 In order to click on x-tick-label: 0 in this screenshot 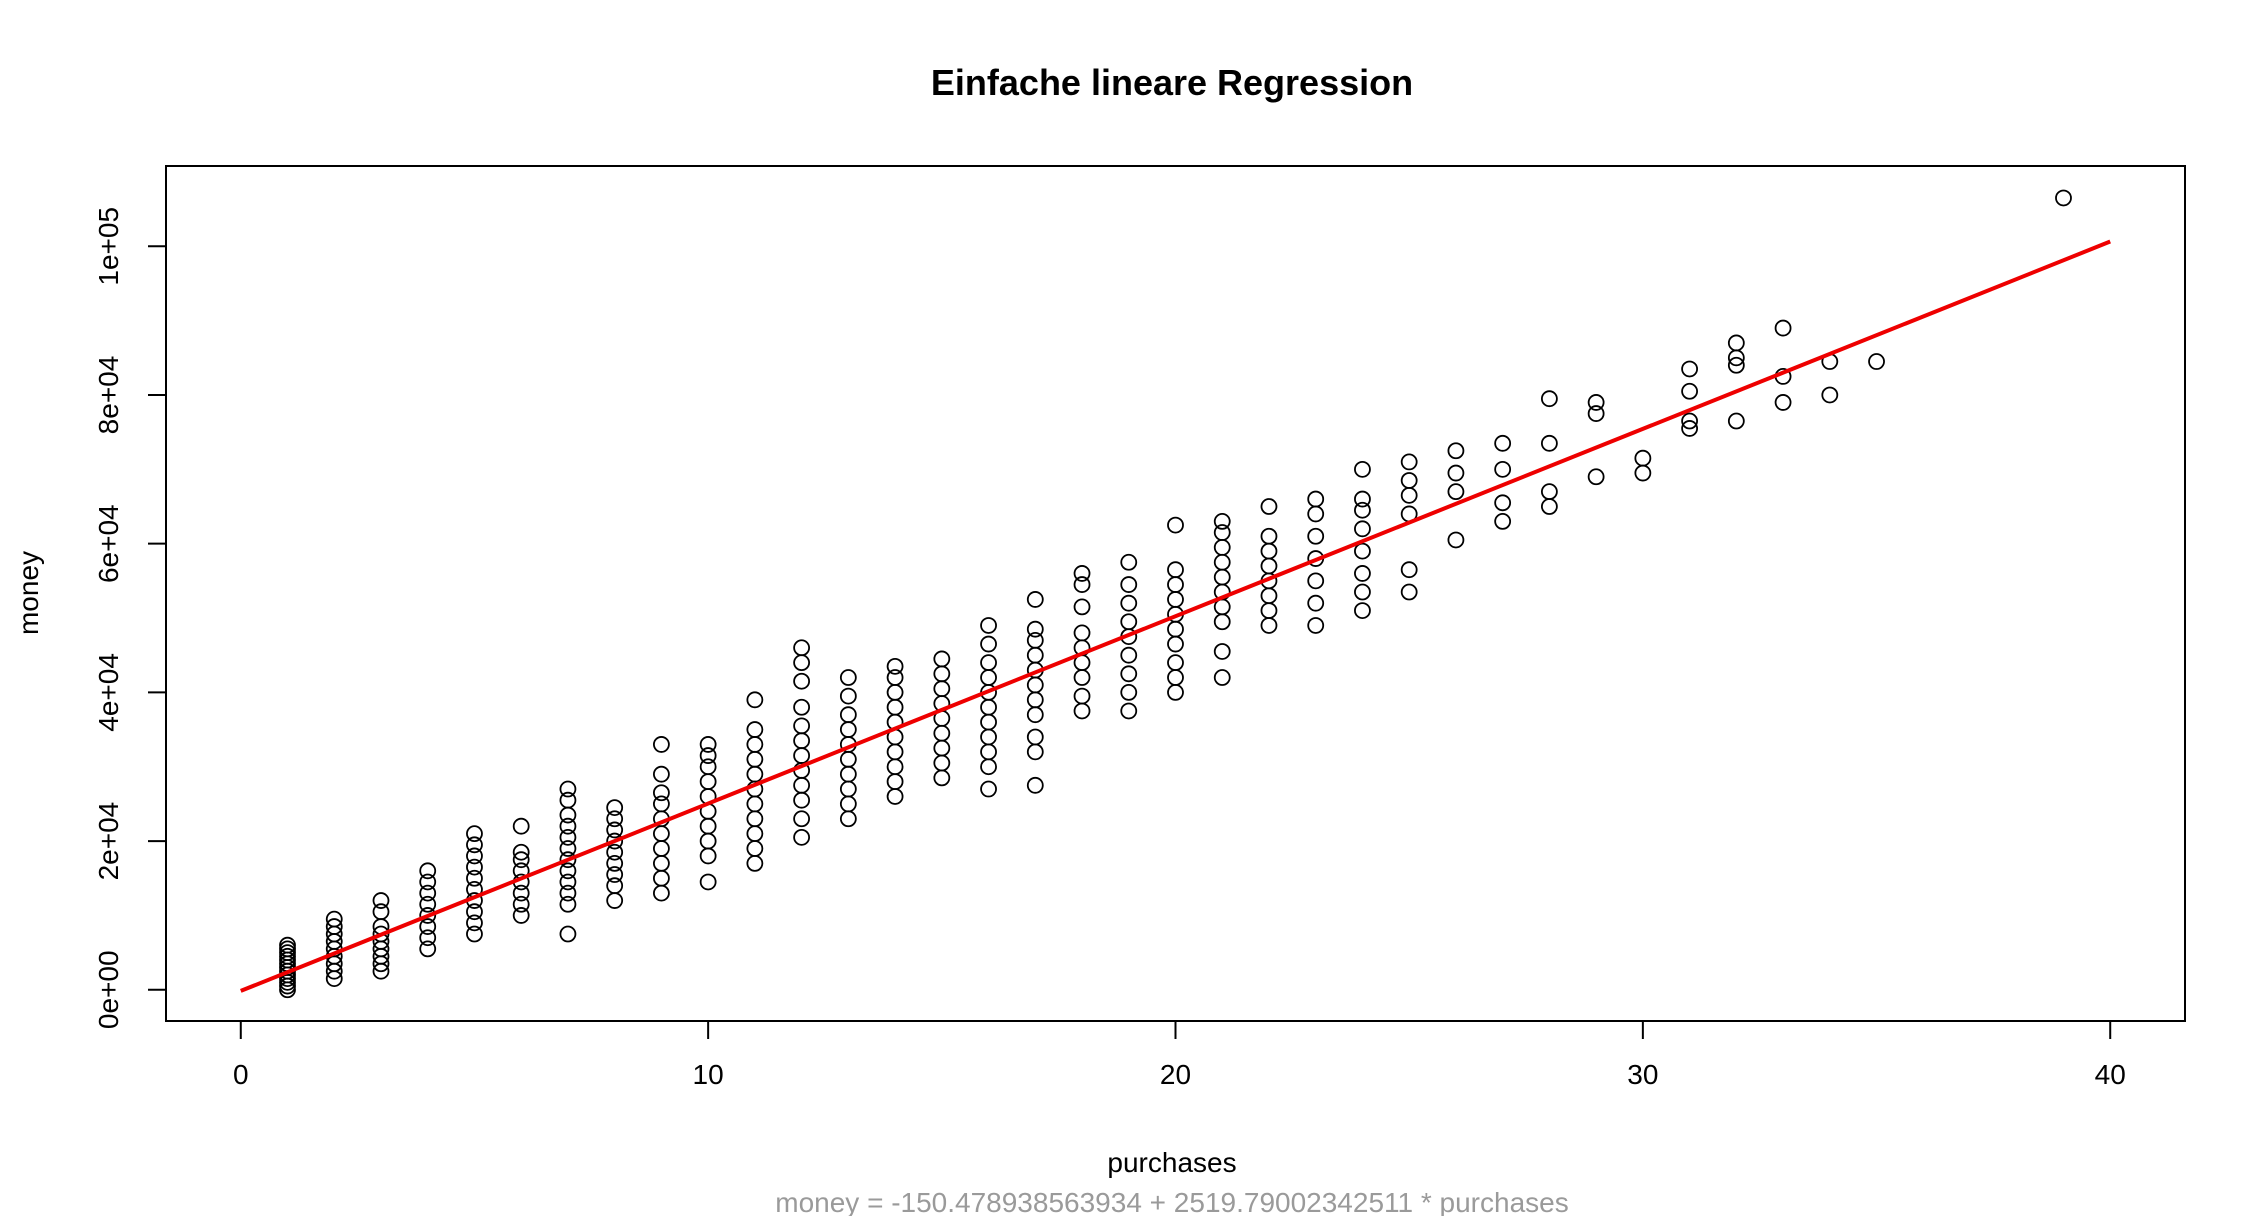, I will do `click(241, 1074)`.